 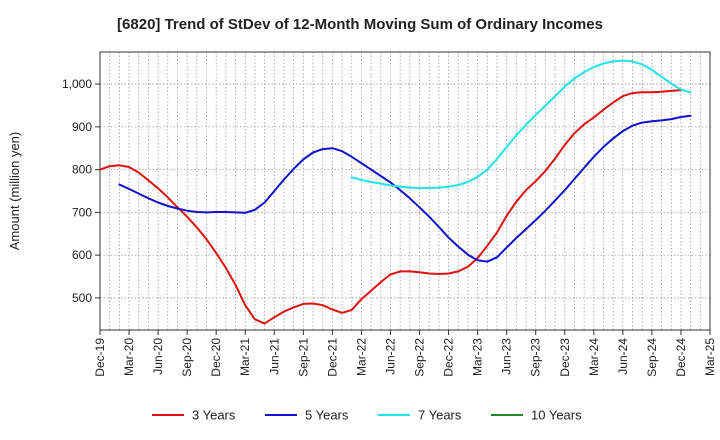 What do you see at coordinates (710, 357) in the screenshot?
I see `x-tick-label: Mar-25` at bounding box center [710, 357].